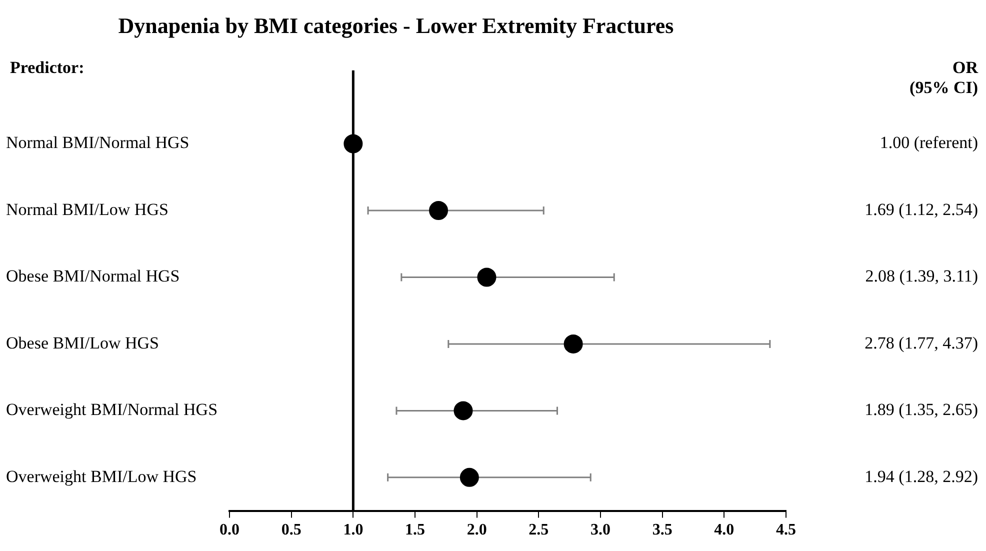  I want to click on text: Predictor:, so click(47, 67).